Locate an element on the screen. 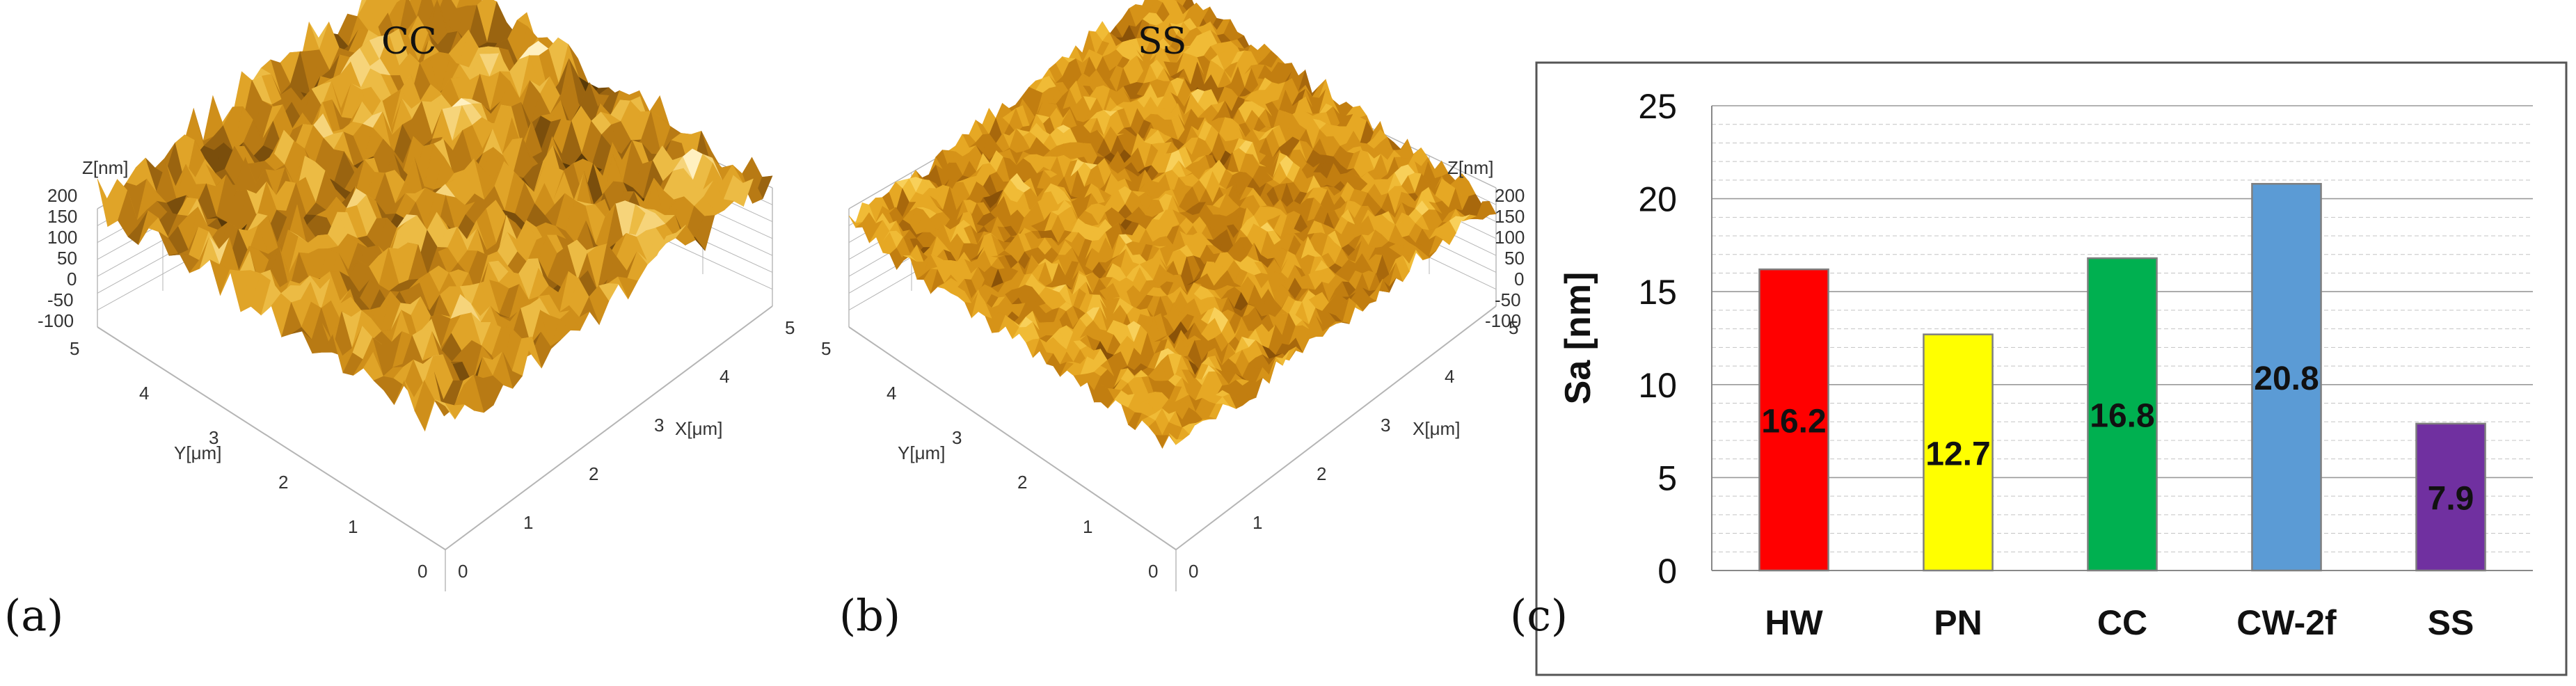 This screenshot has height=686, width=2576. data-label: 20.8 is located at coordinates (2286, 378).